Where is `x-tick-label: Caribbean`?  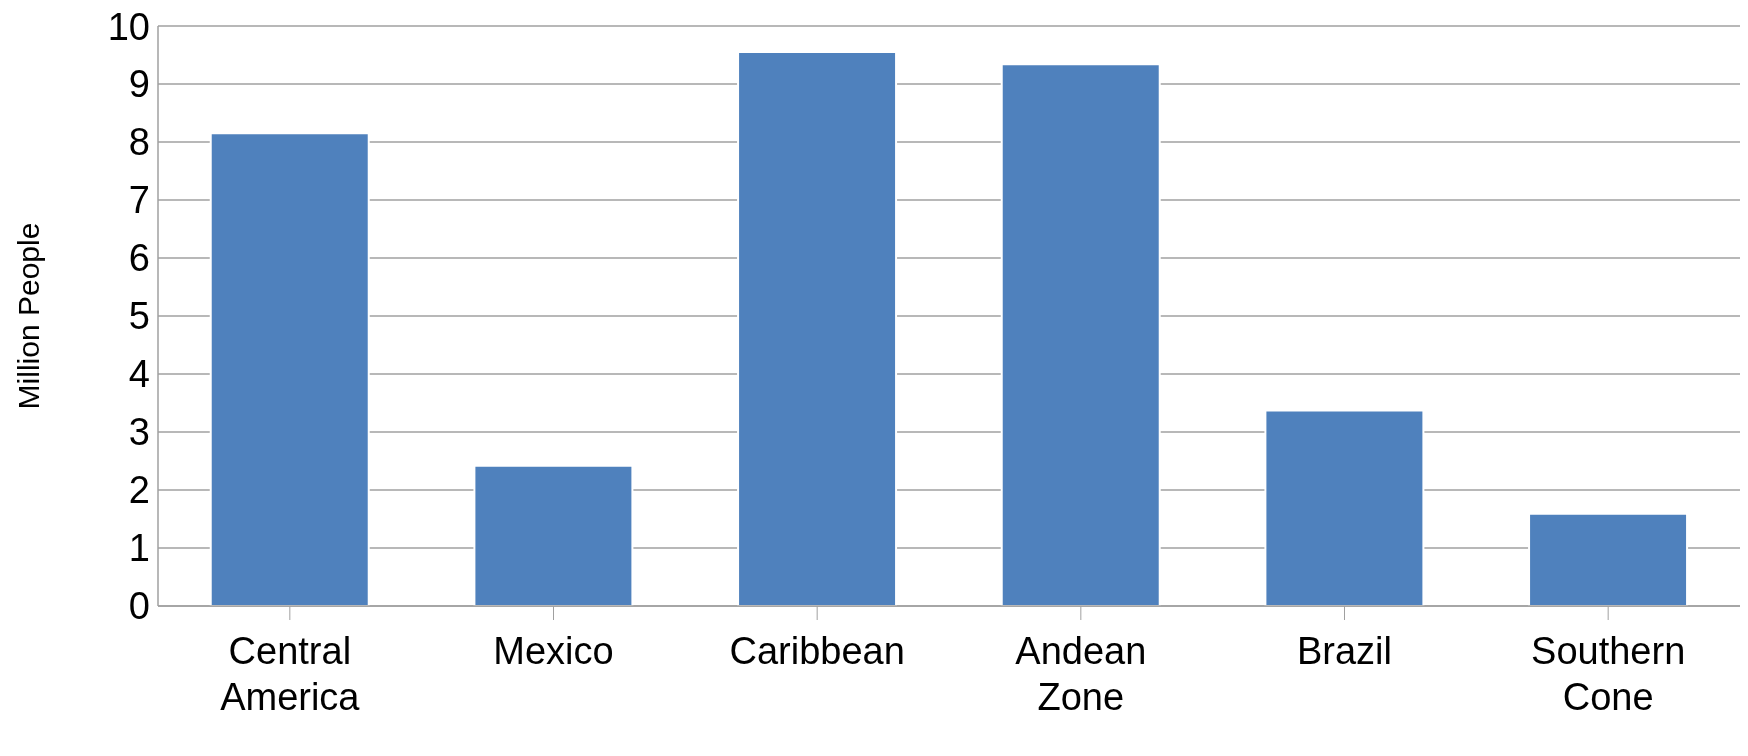 x-tick-label: Caribbean is located at coordinates (817, 651).